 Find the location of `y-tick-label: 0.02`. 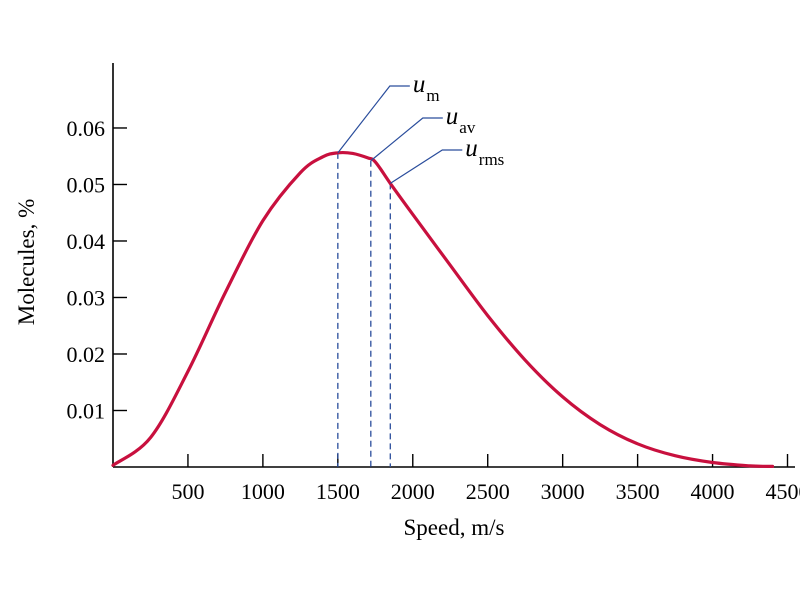

y-tick-label: 0.02 is located at coordinates (86, 354).